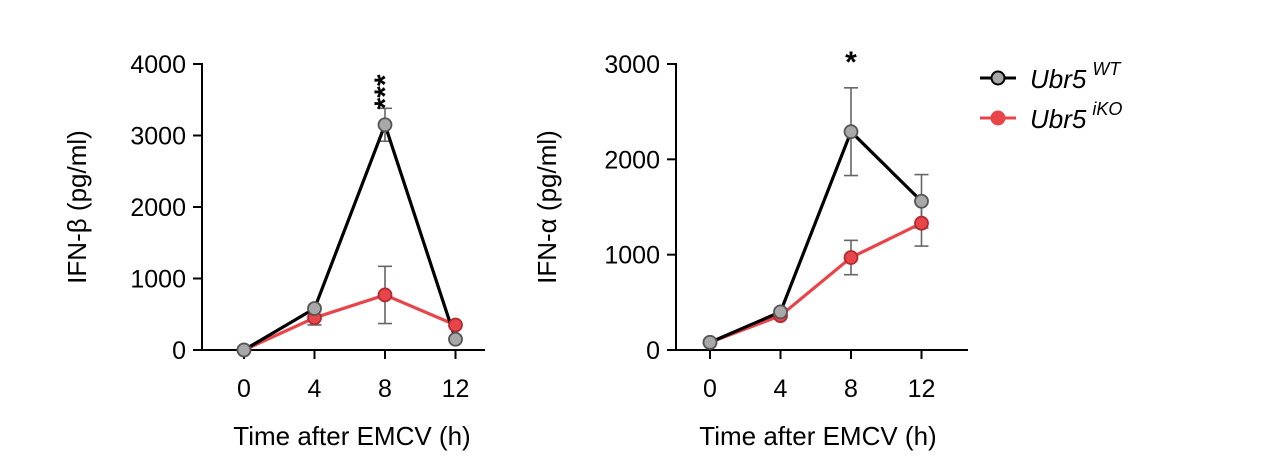 The image size is (1284, 462). Describe the element at coordinates (998, 118) in the screenshot. I see `legend-marker-iko` at that location.